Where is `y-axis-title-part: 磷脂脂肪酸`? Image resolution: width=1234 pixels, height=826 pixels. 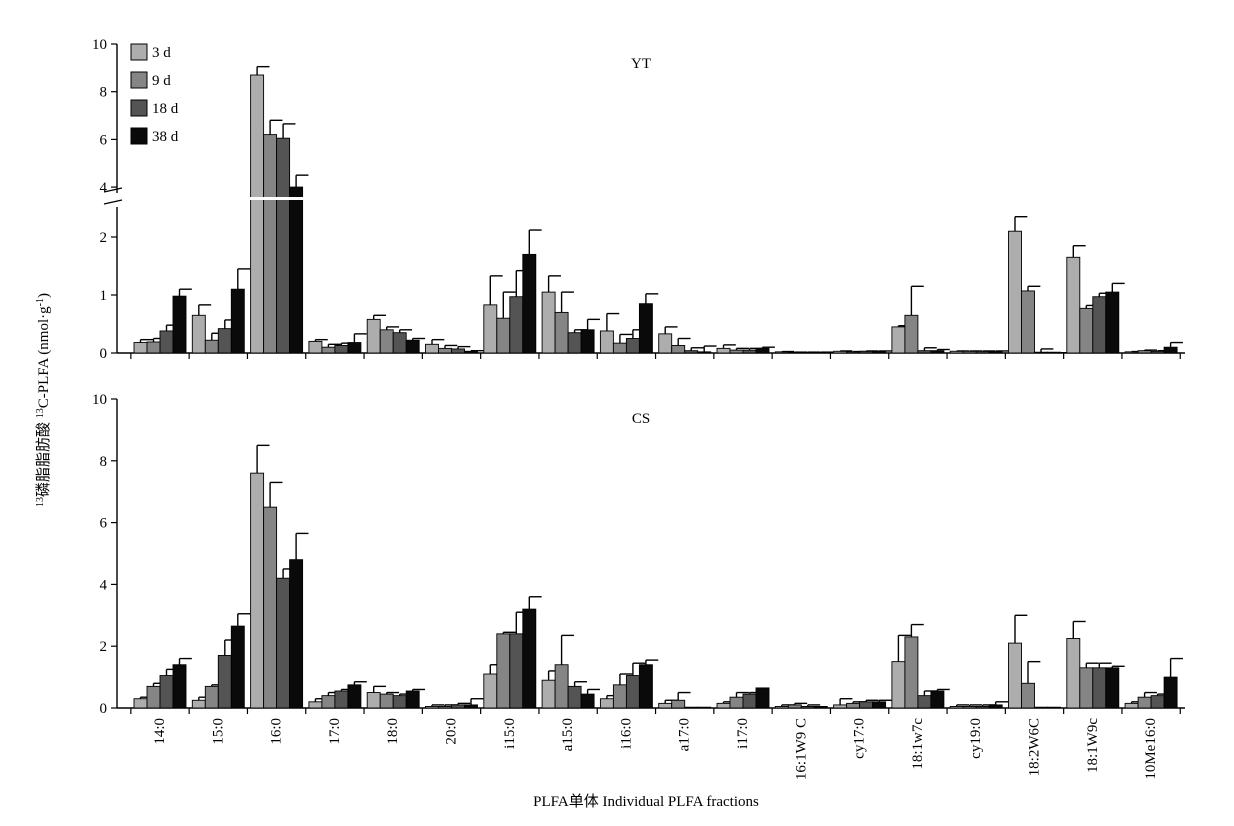 y-axis-title-part: 磷脂脂肪酸 is located at coordinates (43, 457).